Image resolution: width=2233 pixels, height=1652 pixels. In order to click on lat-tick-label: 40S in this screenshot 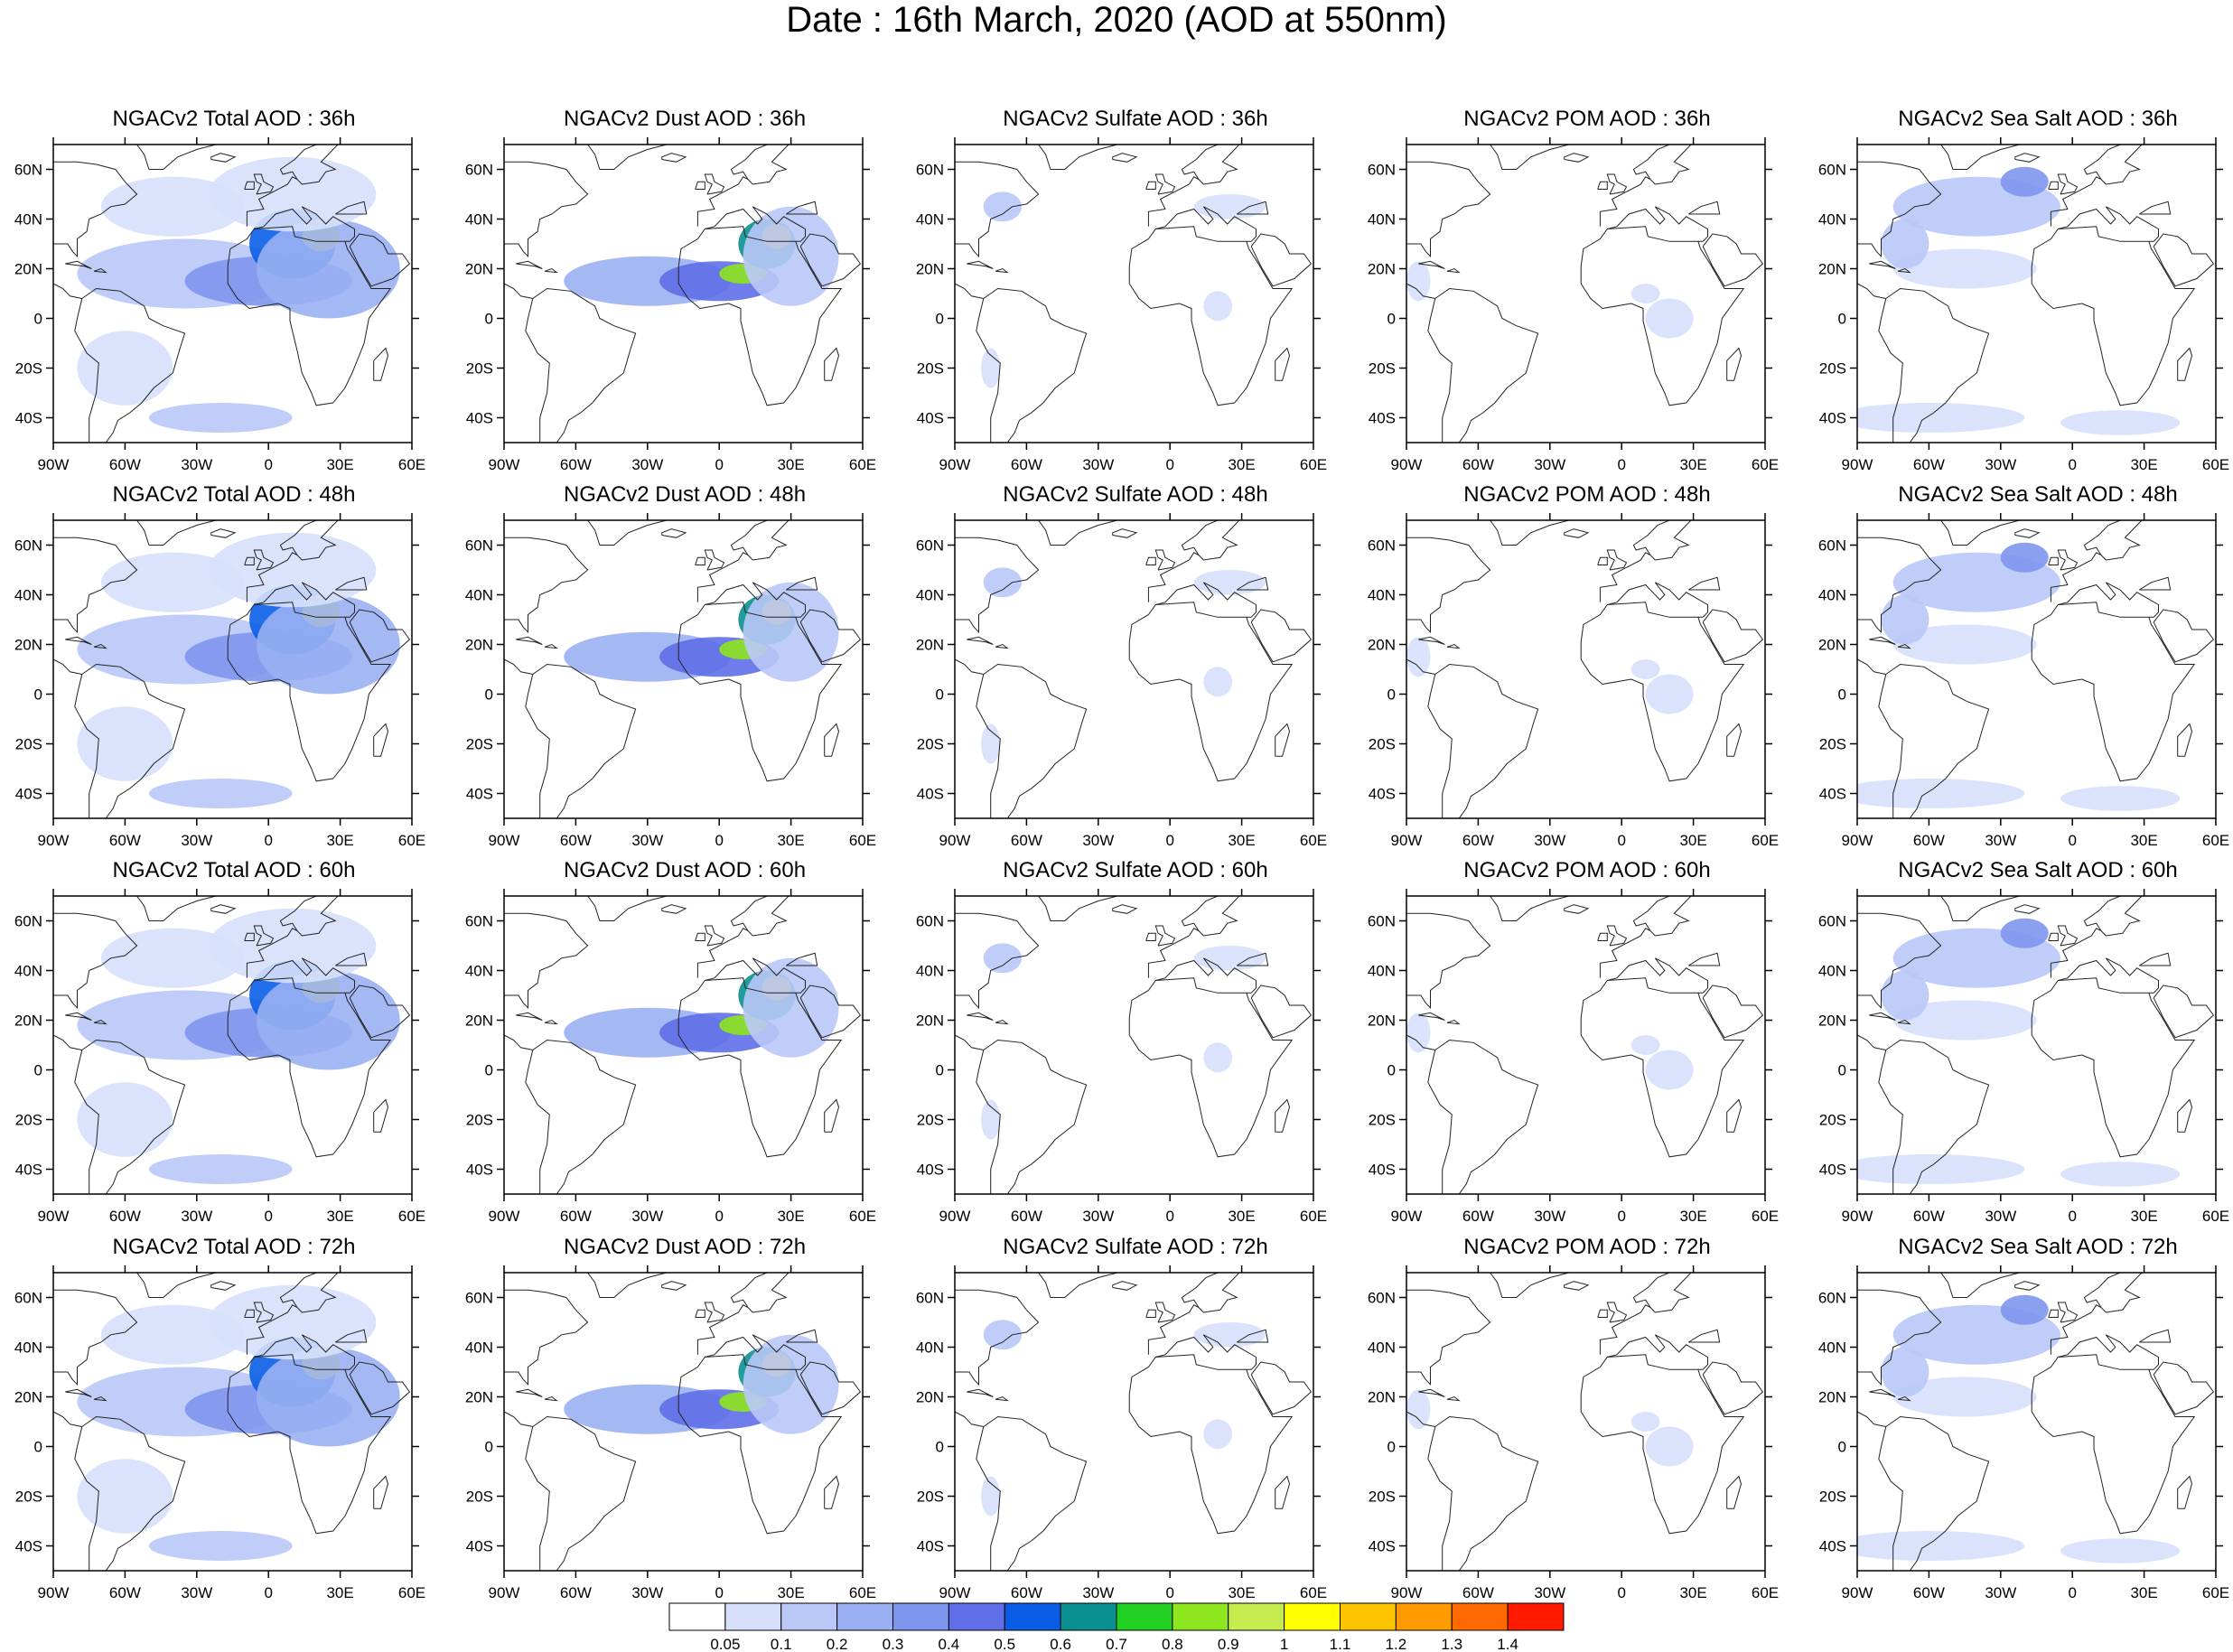, I will do `click(1382, 1171)`.